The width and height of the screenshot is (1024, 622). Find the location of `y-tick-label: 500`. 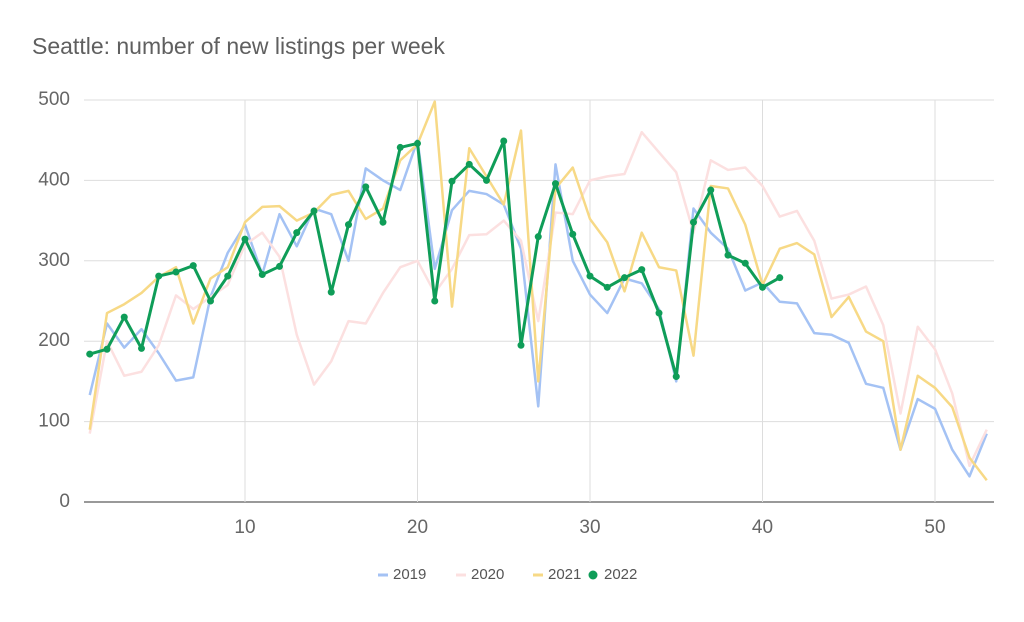

y-tick-label: 500 is located at coordinates (54, 99).